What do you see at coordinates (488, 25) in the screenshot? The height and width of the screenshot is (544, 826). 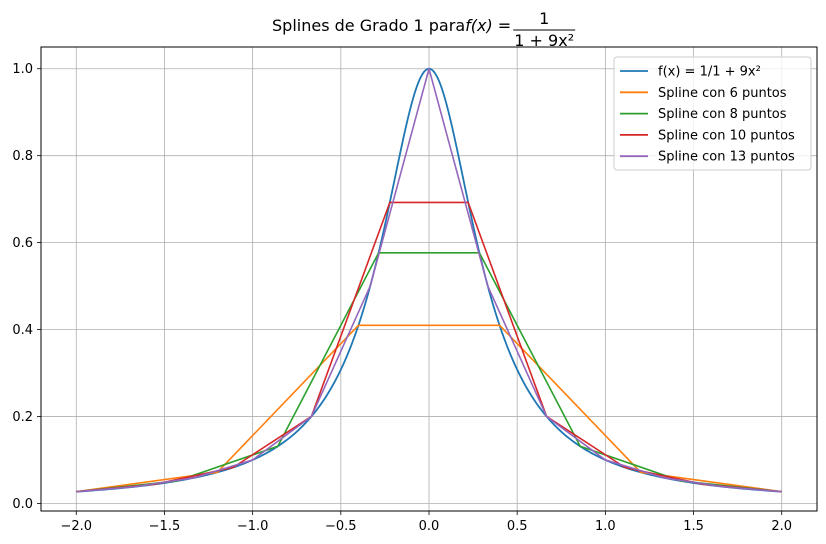 I see `chart-title-lhs: f(x) =` at bounding box center [488, 25].